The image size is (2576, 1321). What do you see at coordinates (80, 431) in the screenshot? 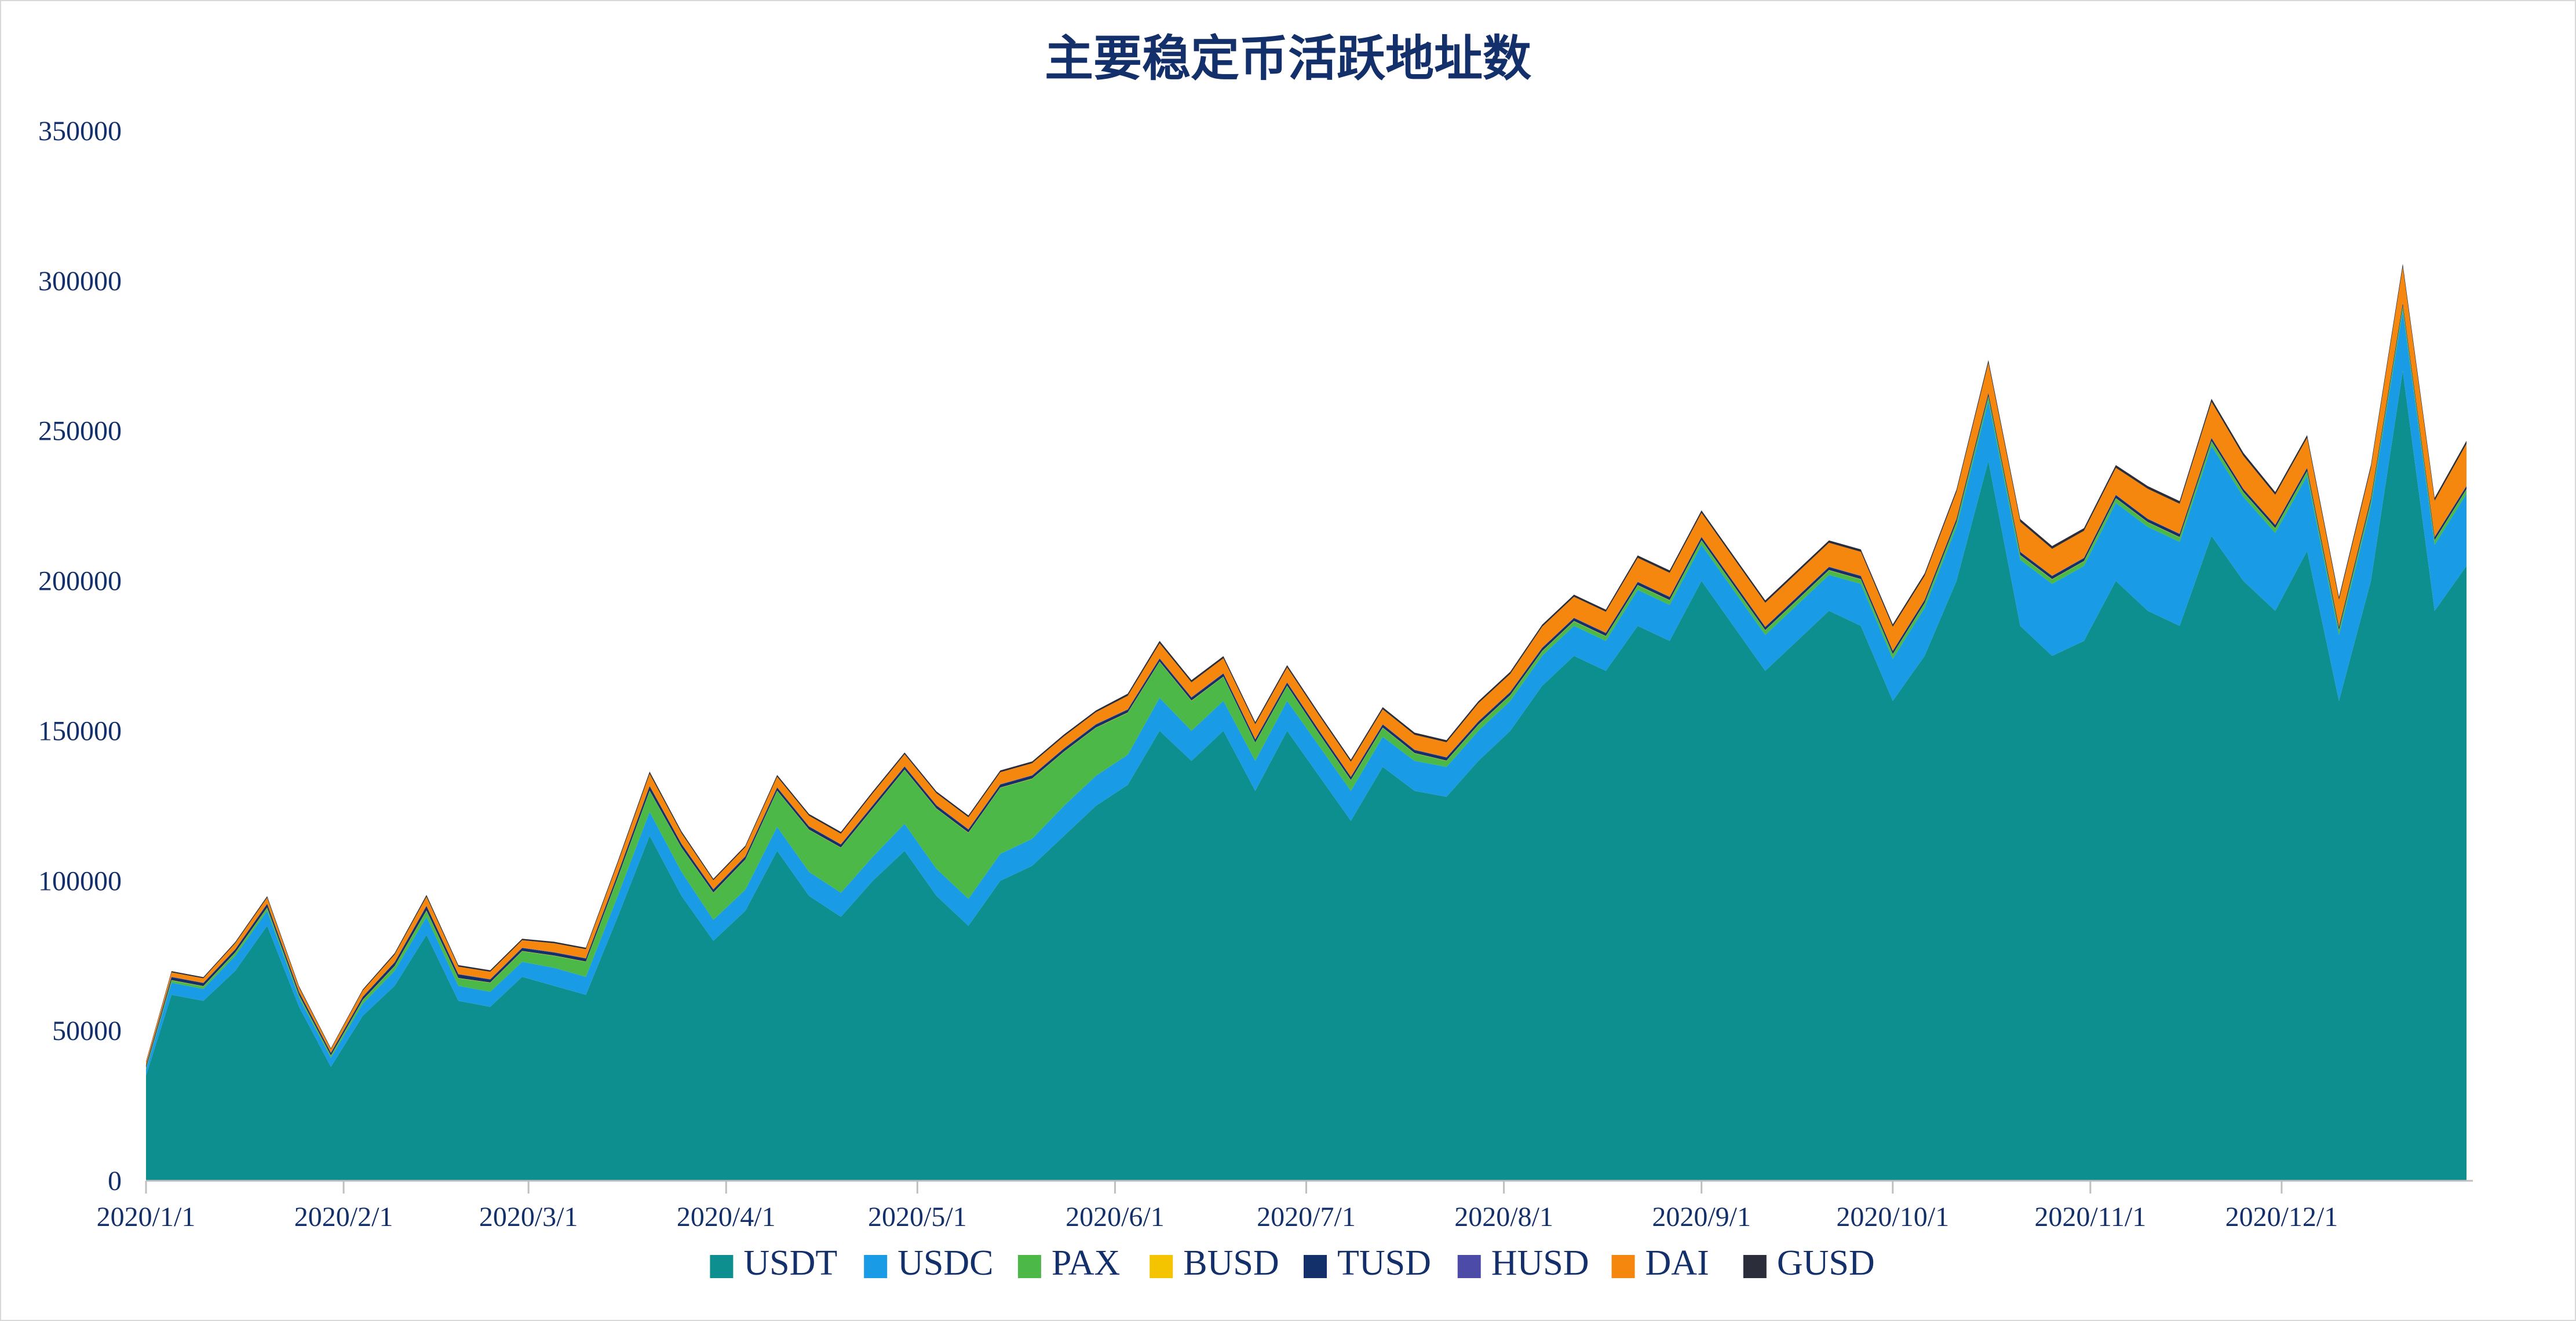
I see `y-tick-label: 250000` at bounding box center [80, 431].